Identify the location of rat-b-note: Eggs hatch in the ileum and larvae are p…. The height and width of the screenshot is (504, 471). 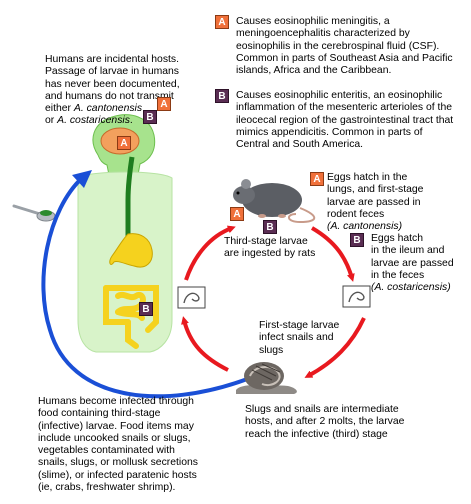
(412, 263).